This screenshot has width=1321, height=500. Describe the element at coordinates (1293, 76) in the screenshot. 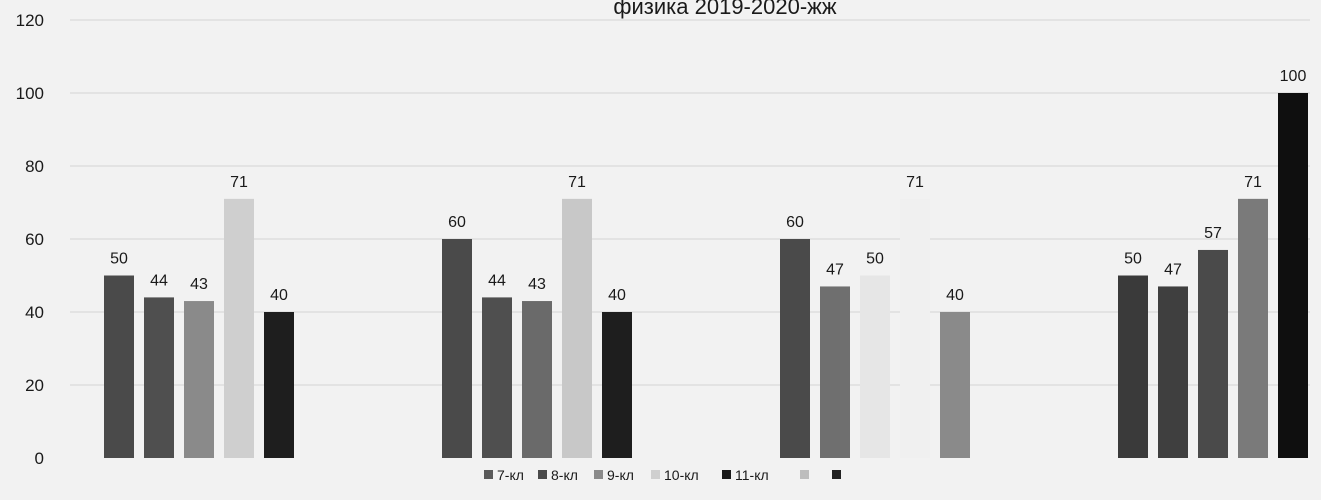

I see `data-label: 100` at that location.